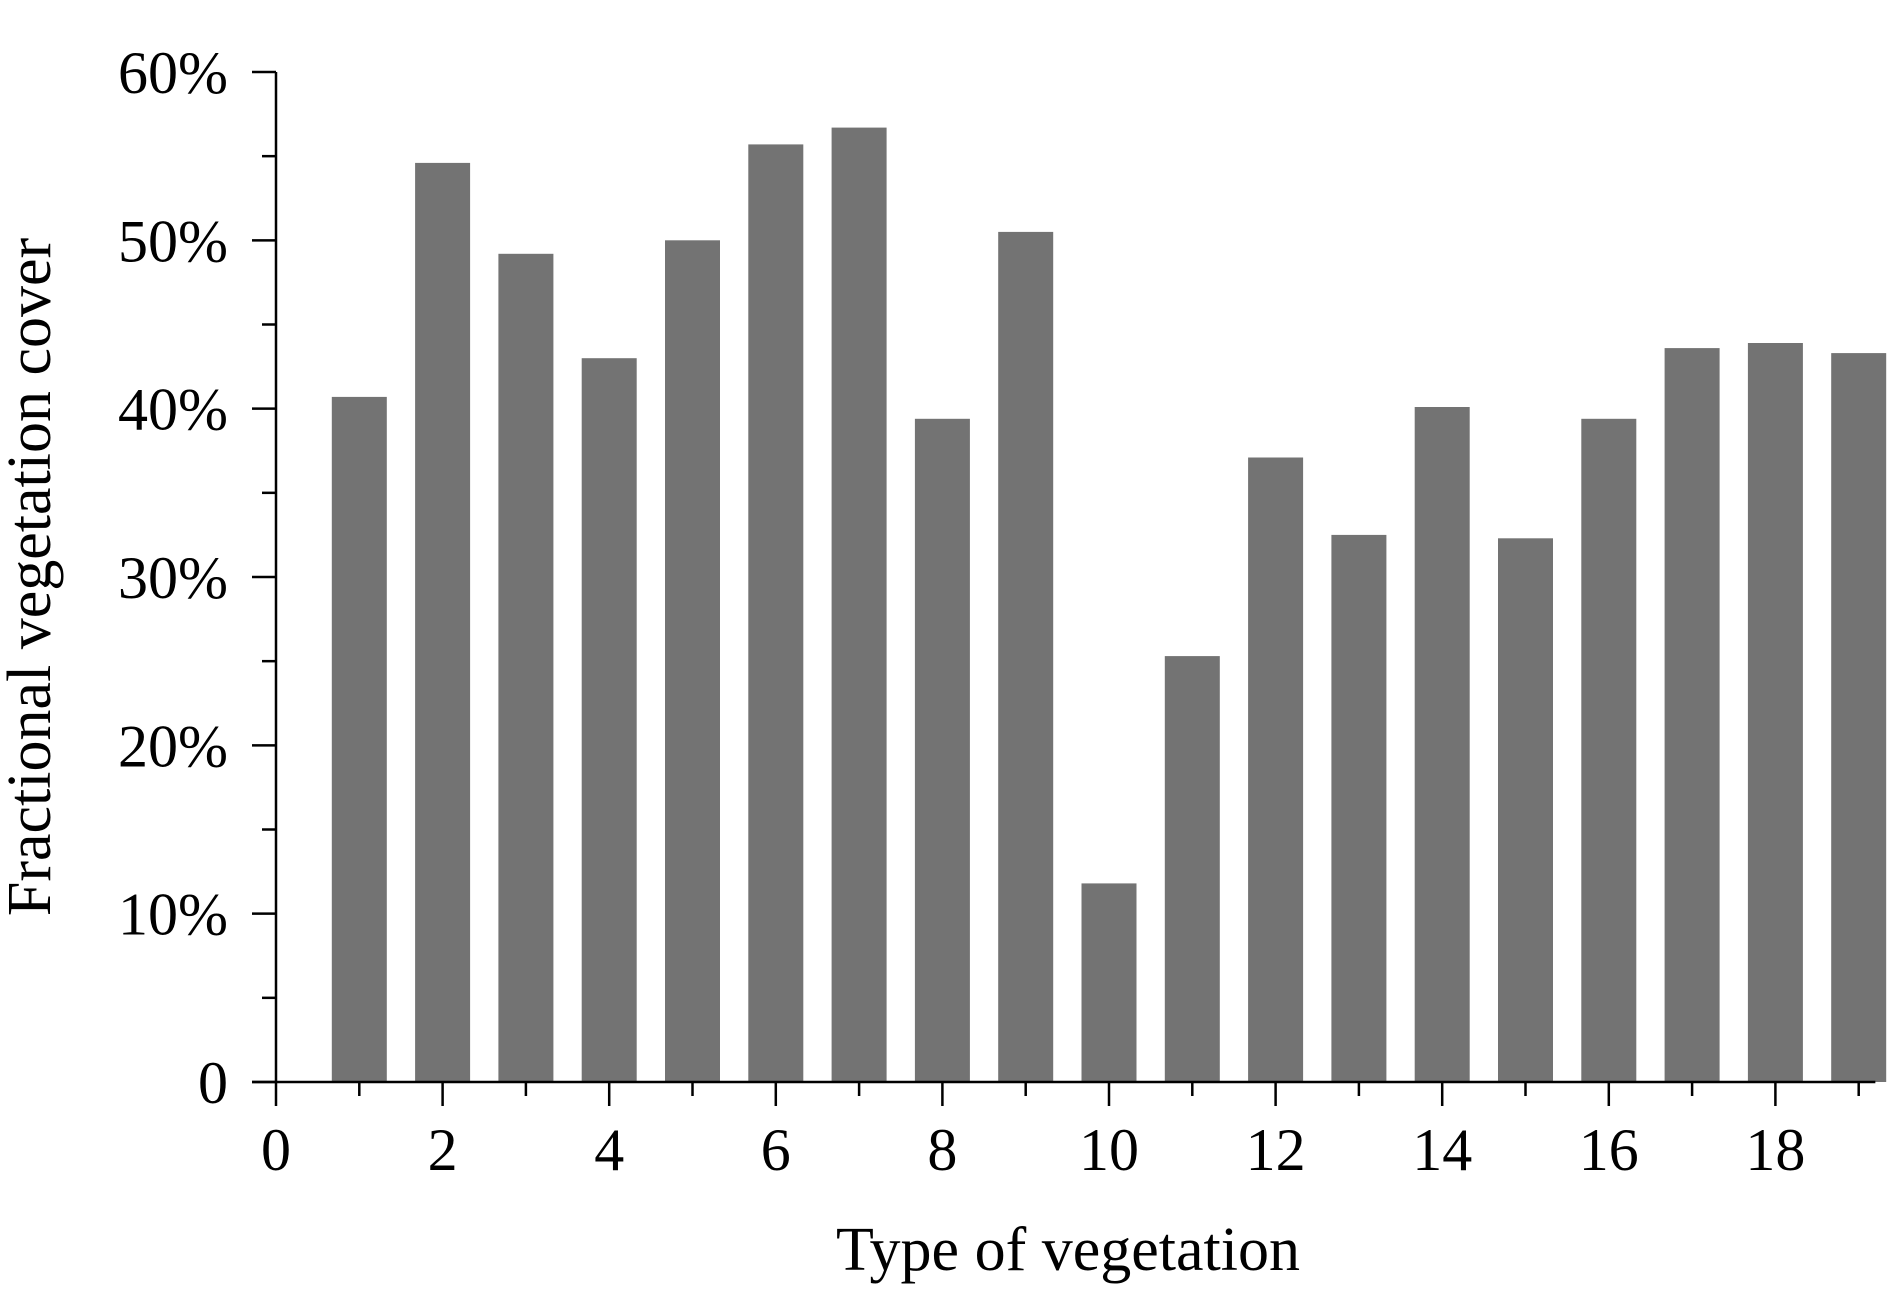 The image size is (1890, 1309). What do you see at coordinates (173, 410) in the screenshot?
I see `y-tick-label: 40%` at bounding box center [173, 410].